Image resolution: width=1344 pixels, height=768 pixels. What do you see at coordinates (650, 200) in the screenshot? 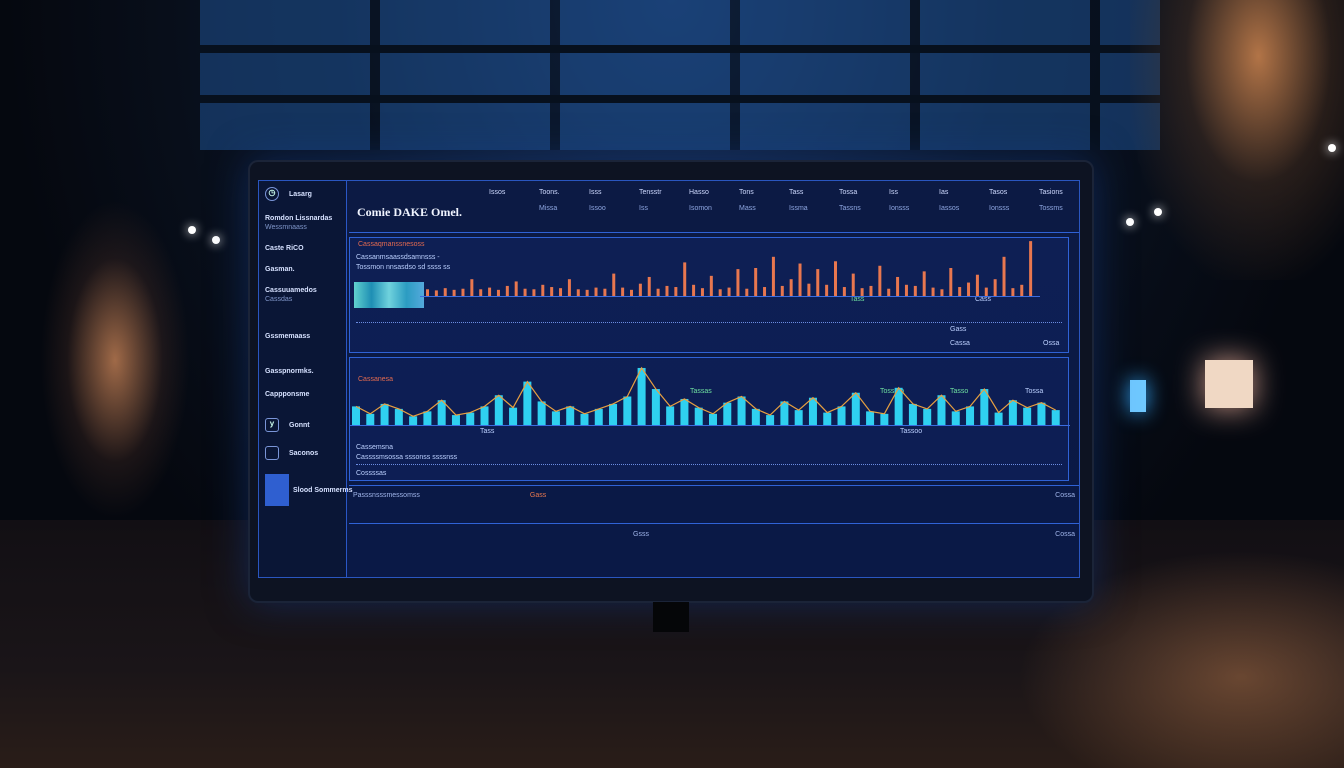
I see `header-item: Tensstr Iss` at bounding box center [650, 200].